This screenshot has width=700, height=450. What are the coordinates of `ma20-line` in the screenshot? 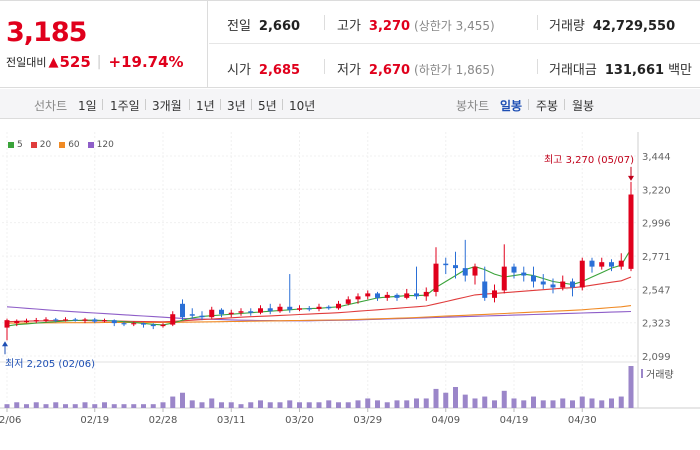 It's located at (319, 299).